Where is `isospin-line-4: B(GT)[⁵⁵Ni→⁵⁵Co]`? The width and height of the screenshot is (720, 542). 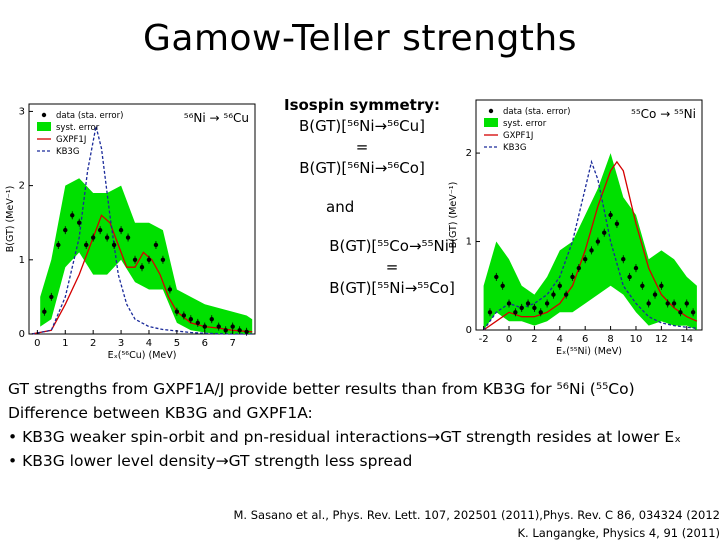
isospin-line-4: B(GT)[⁵⁵Ni→⁵⁵Co] is located at coordinates (392, 288).